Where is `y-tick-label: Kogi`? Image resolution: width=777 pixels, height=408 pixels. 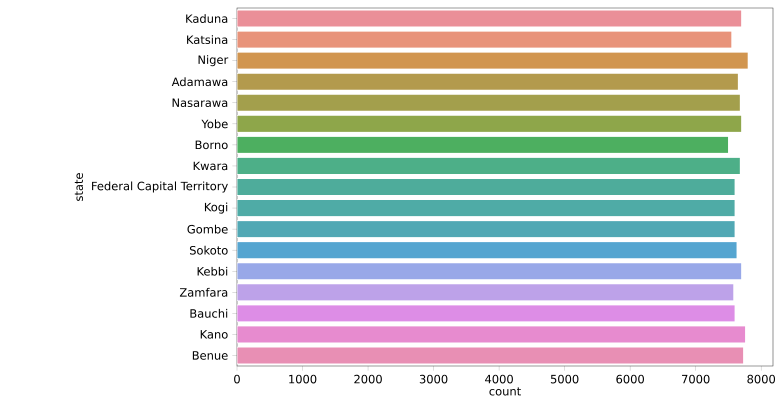 y-tick-label: Kogi is located at coordinates (216, 208).